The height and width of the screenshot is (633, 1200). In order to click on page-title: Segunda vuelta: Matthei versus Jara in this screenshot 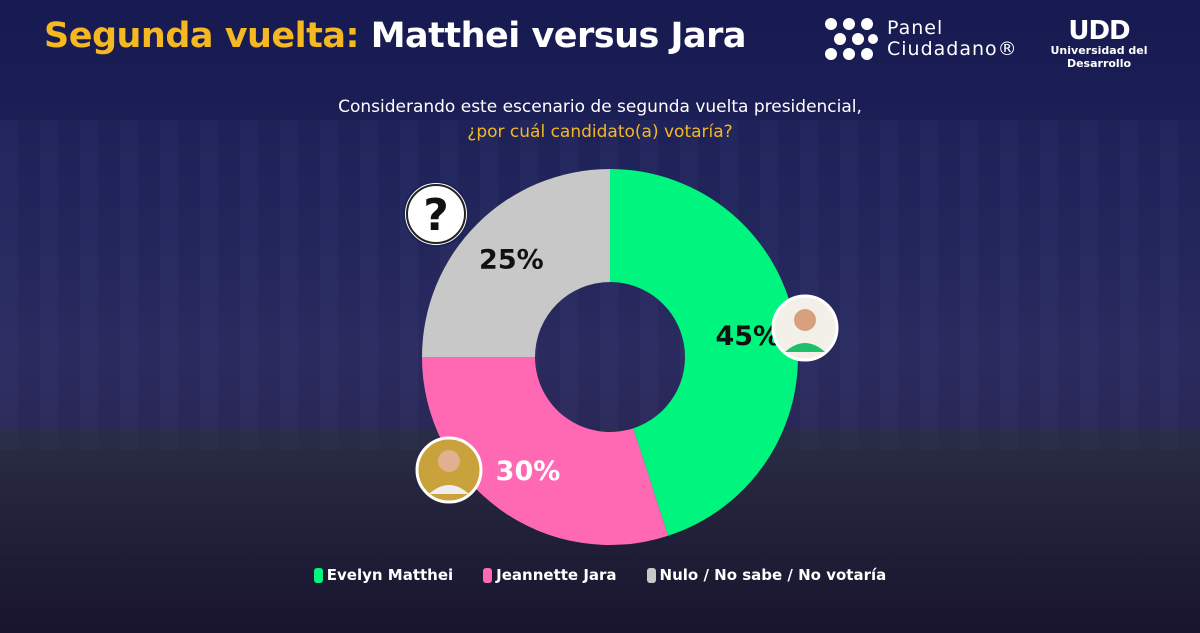, I will do `click(395, 36)`.